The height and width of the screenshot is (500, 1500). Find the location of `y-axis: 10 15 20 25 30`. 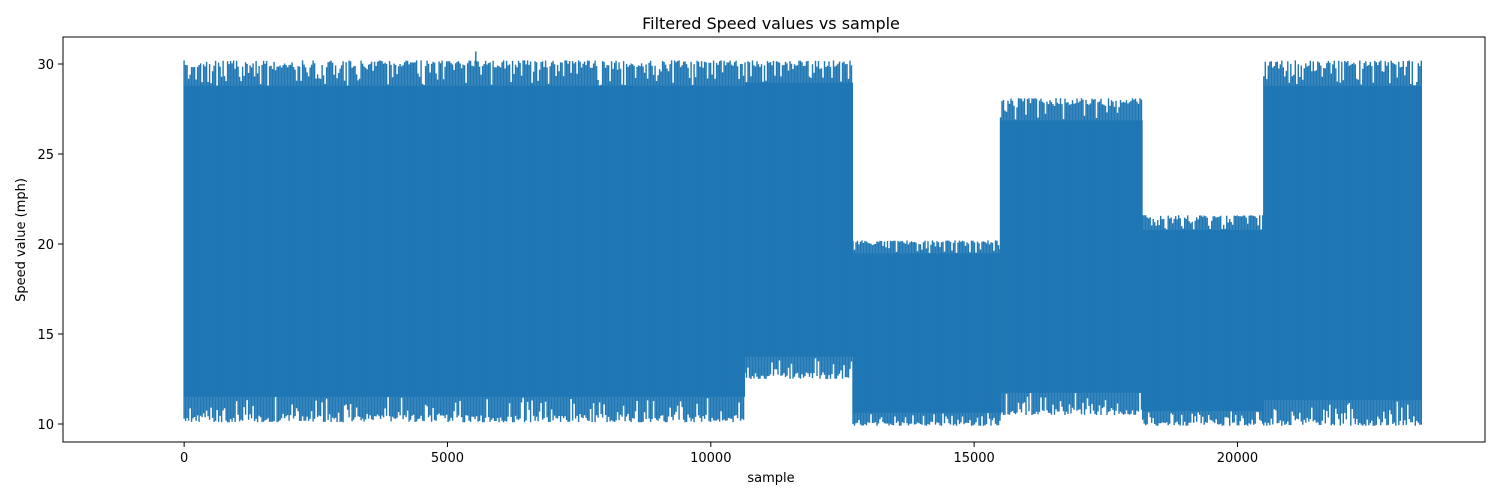

y-axis: 10 15 20 25 30 is located at coordinates (50, 245).